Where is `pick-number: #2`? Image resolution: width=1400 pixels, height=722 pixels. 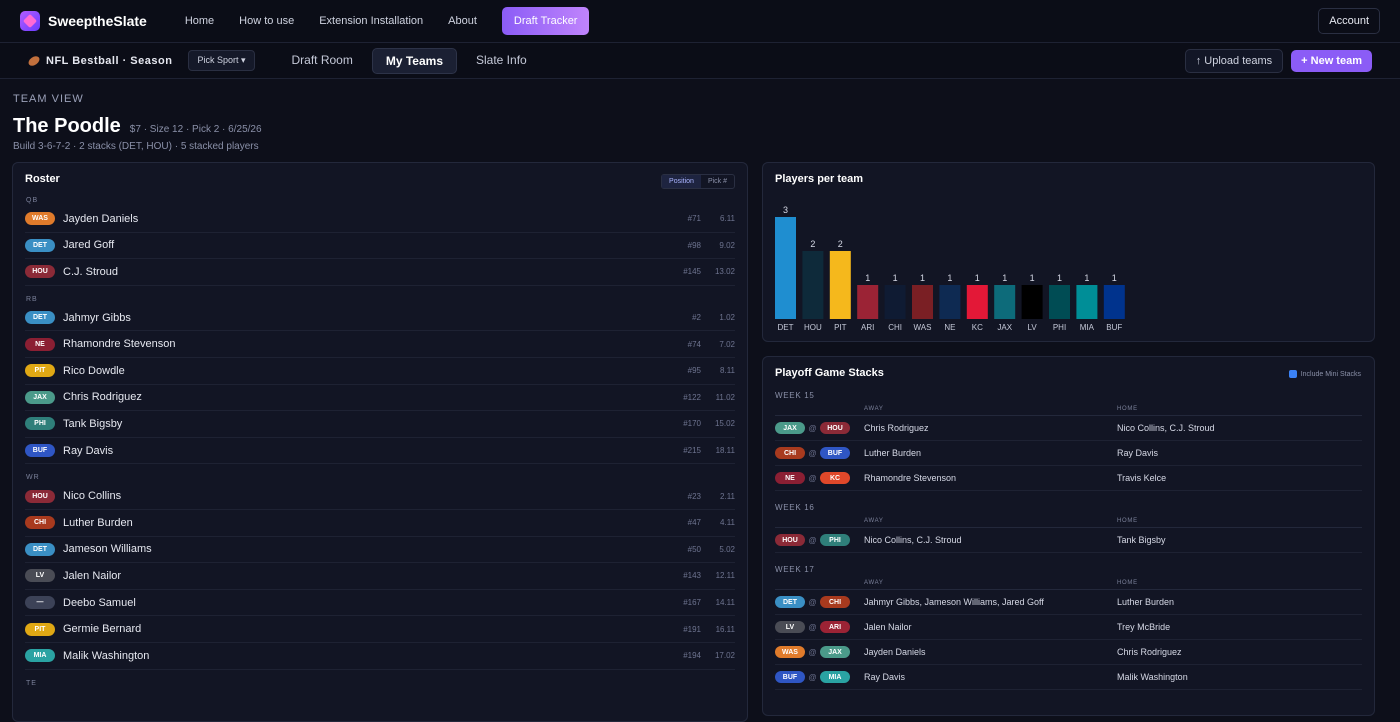 pick-number: #2 is located at coordinates (696, 318).